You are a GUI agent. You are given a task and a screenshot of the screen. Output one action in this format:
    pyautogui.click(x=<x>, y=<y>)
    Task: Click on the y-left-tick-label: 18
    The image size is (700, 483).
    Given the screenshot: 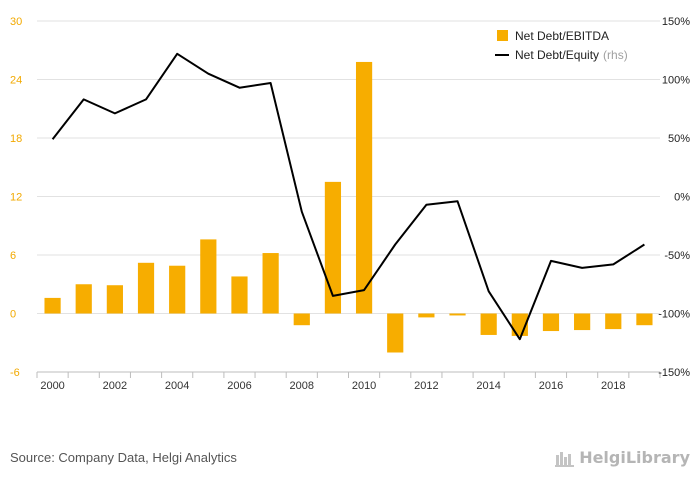 What is the action you would take?
    pyautogui.click(x=16, y=139)
    